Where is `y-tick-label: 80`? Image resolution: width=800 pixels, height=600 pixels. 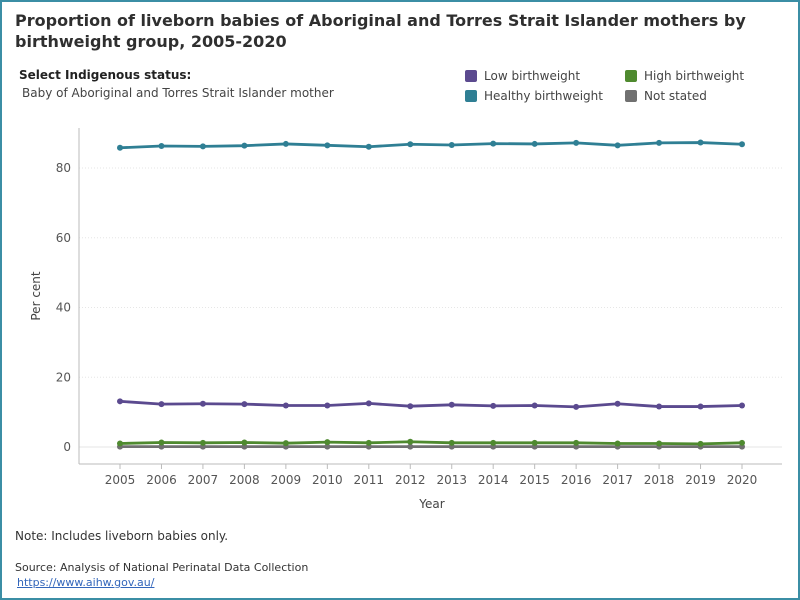 y-tick-label: 80 is located at coordinates (63, 168).